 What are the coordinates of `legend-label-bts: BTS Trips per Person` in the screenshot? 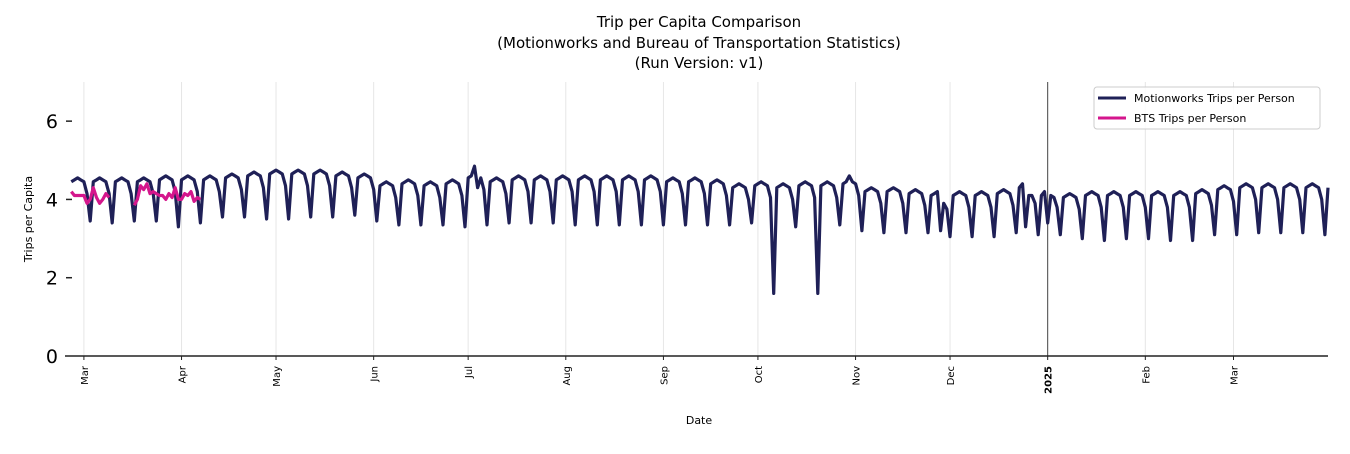 It's located at (1190, 118).